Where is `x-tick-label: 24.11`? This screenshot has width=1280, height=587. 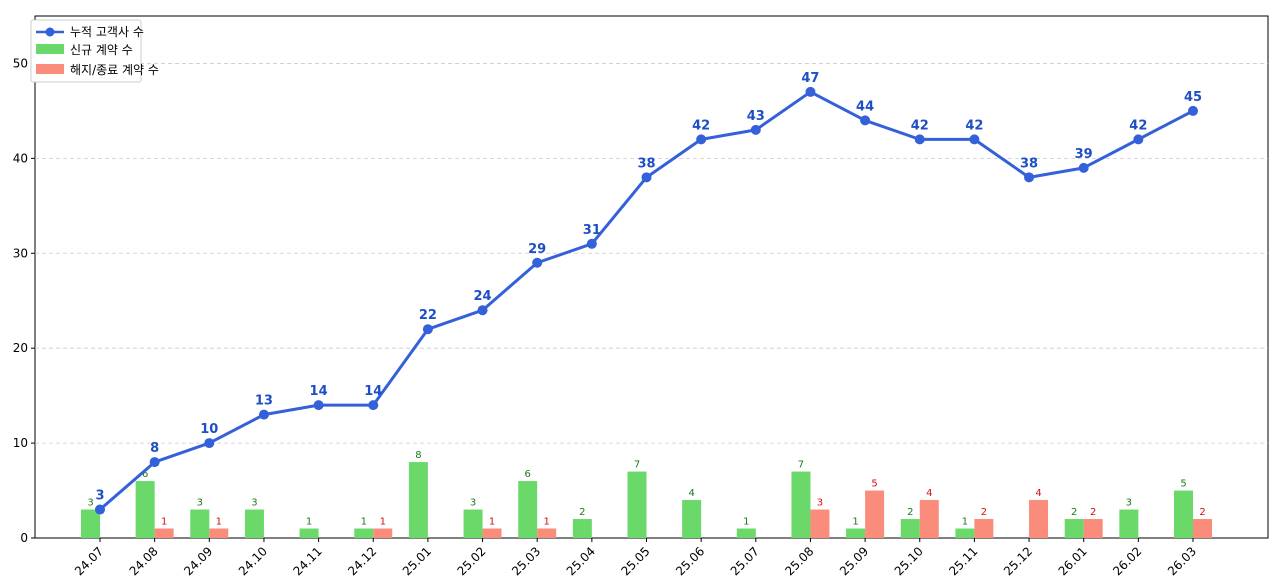 x-tick-label: 24.11 is located at coordinates (308, 561).